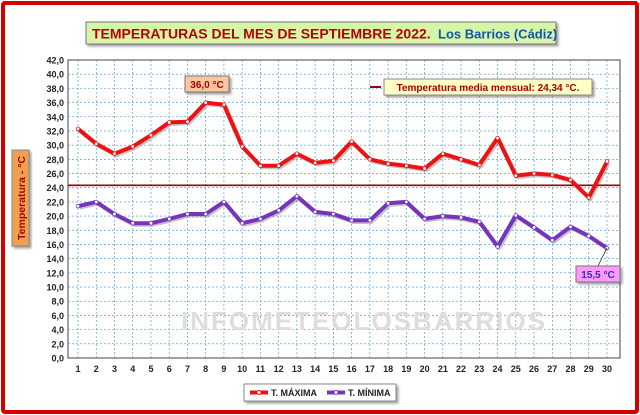 The image size is (640, 415). What do you see at coordinates (55, 103) in the screenshot?
I see `y-tick-label: 36,0` at bounding box center [55, 103].